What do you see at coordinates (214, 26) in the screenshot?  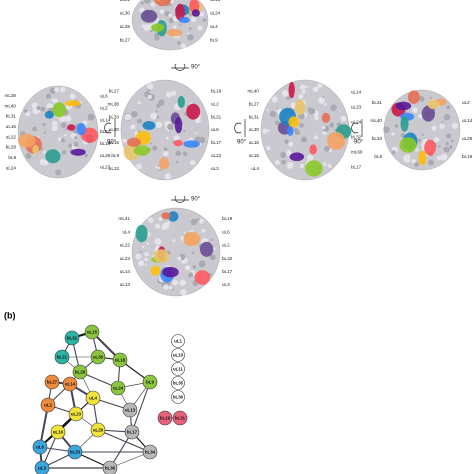 I see `protein-label: uL4` at bounding box center [214, 26].